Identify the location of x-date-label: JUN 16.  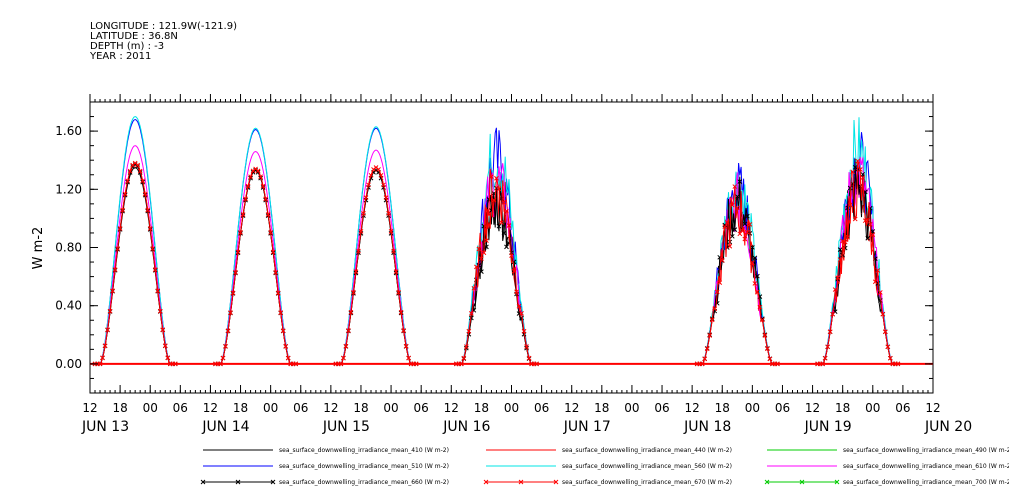
(466, 427).